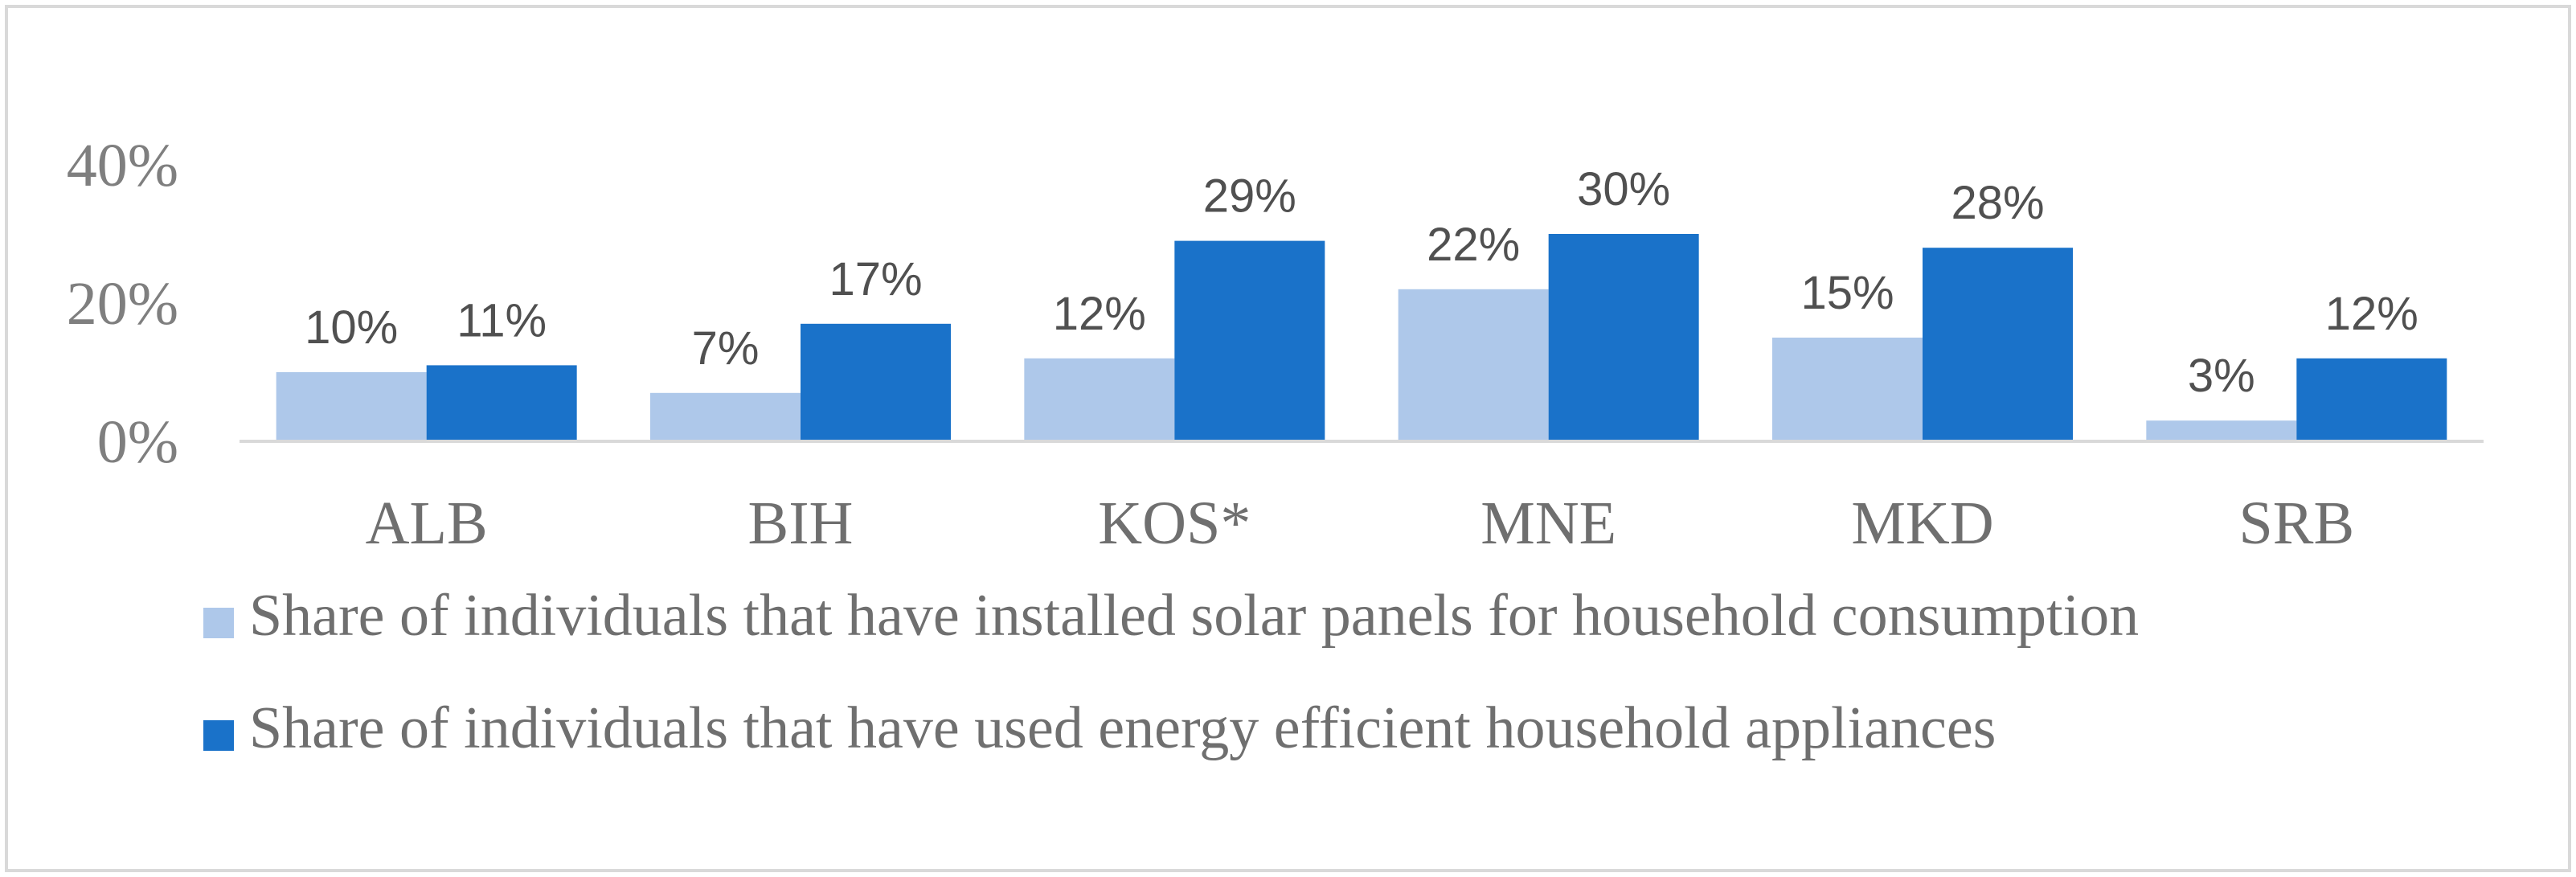  What do you see at coordinates (876, 382) in the screenshot?
I see `bar-efficient-appliances-bih` at bounding box center [876, 382].